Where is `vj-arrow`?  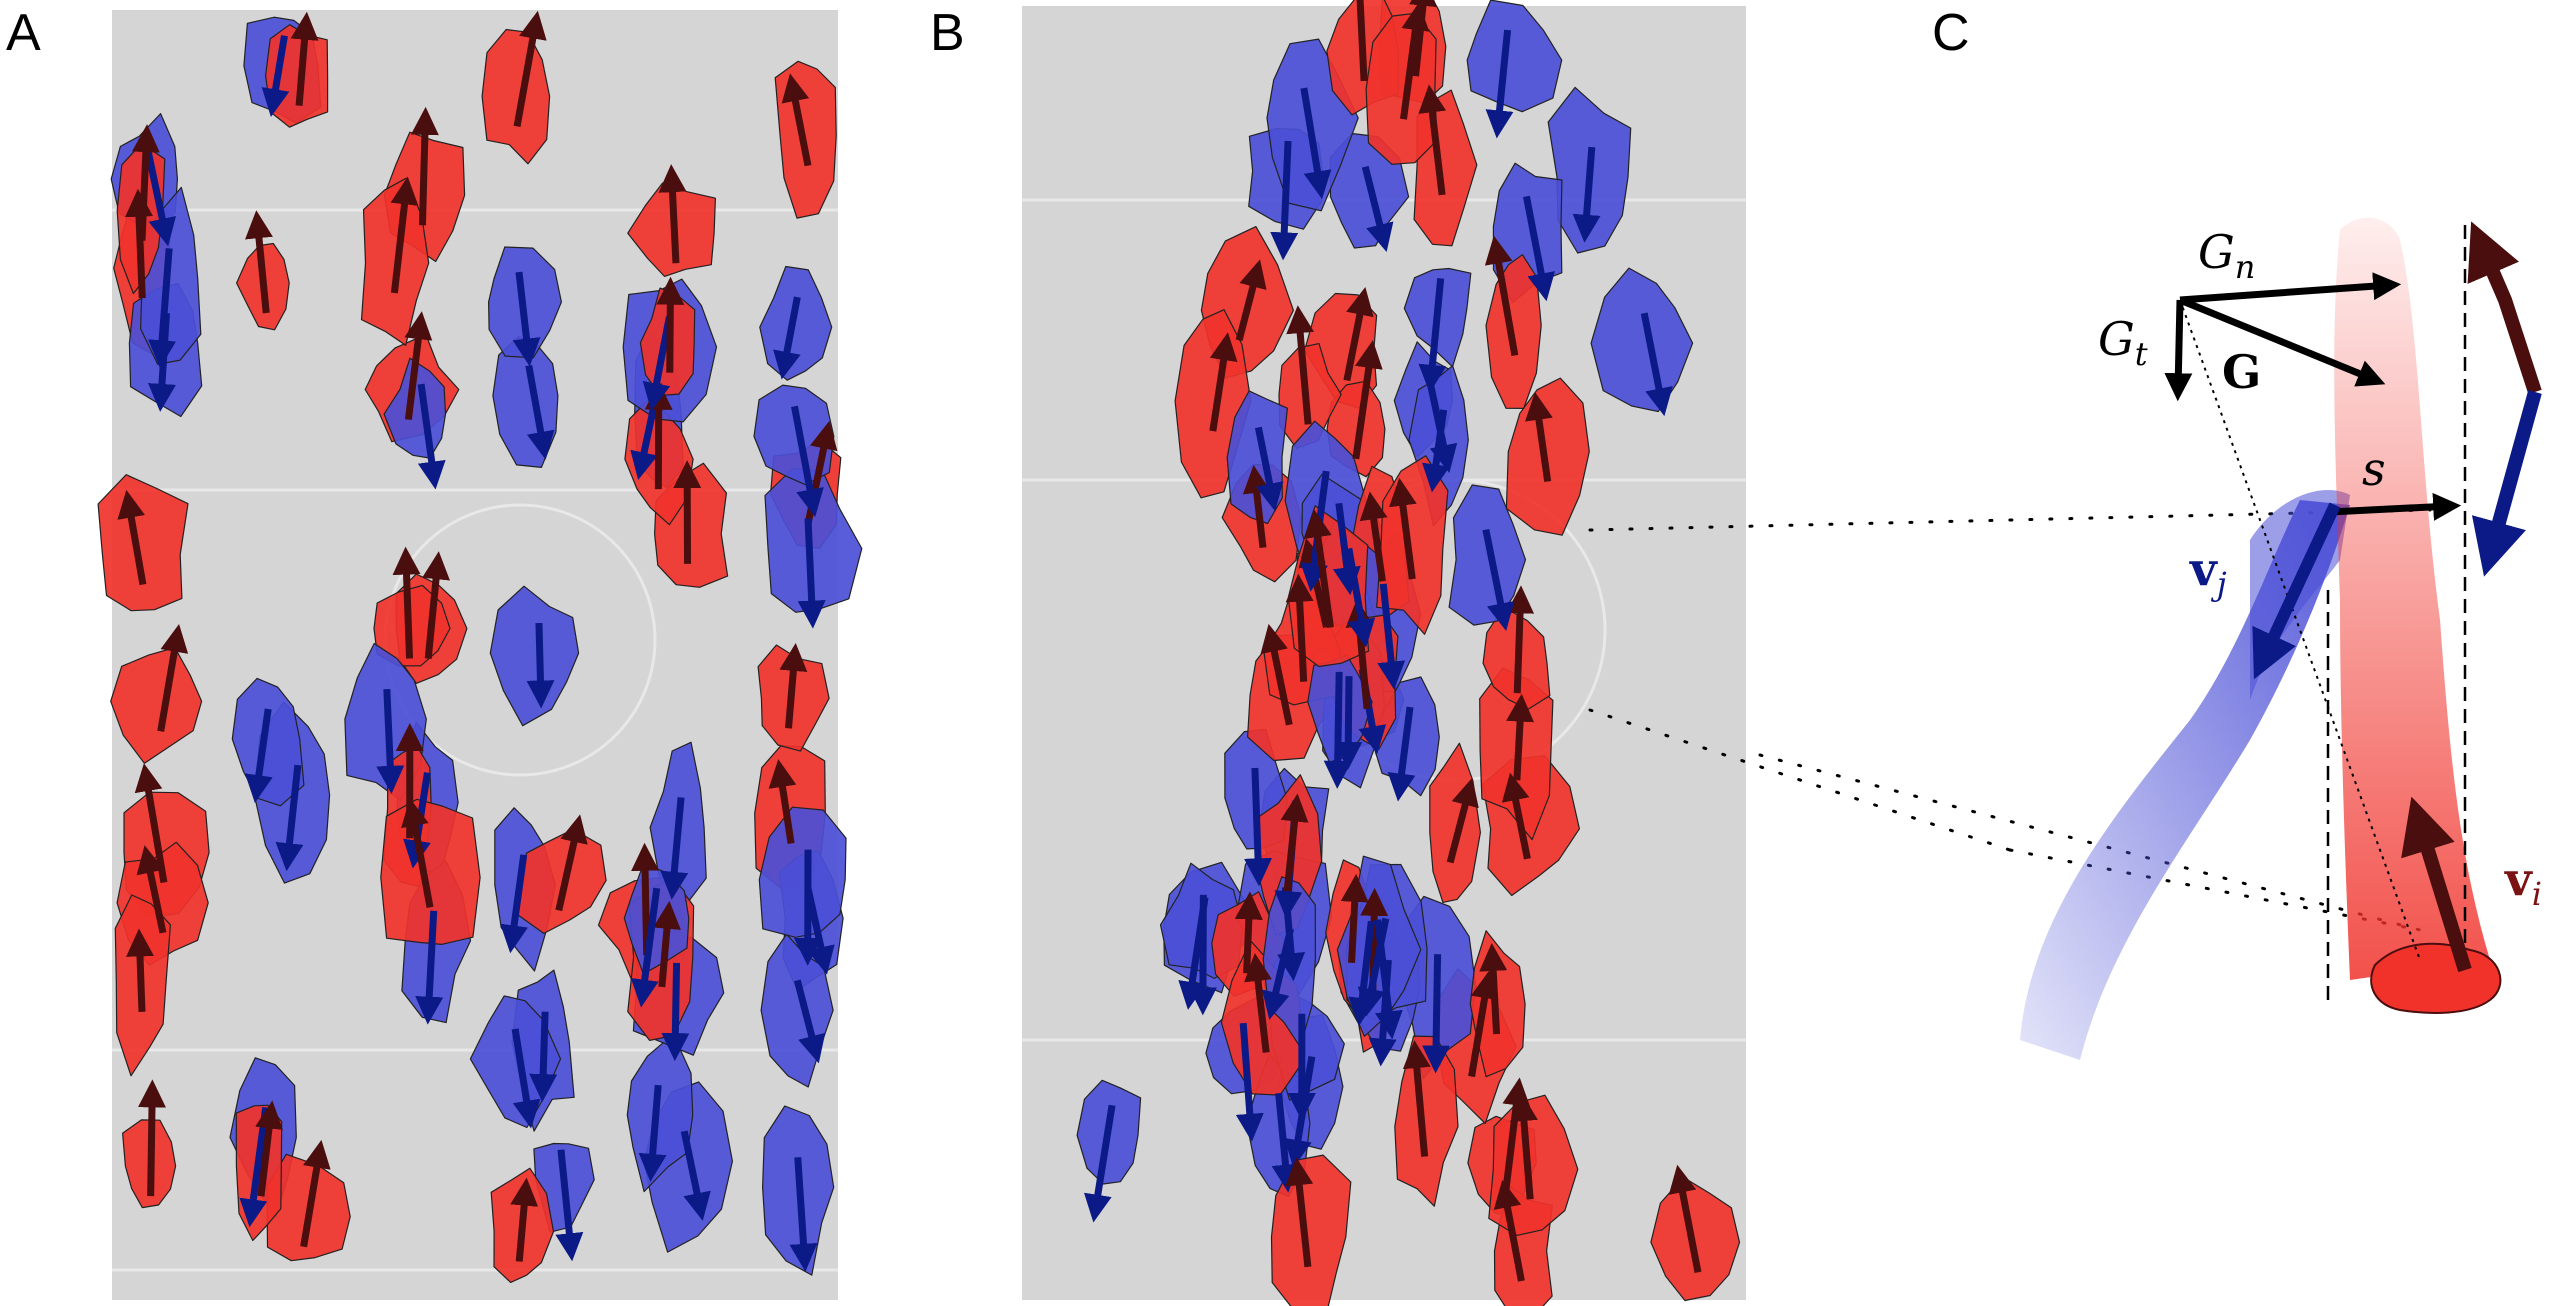 vj-arrow is located at coordinates (2296, 591).